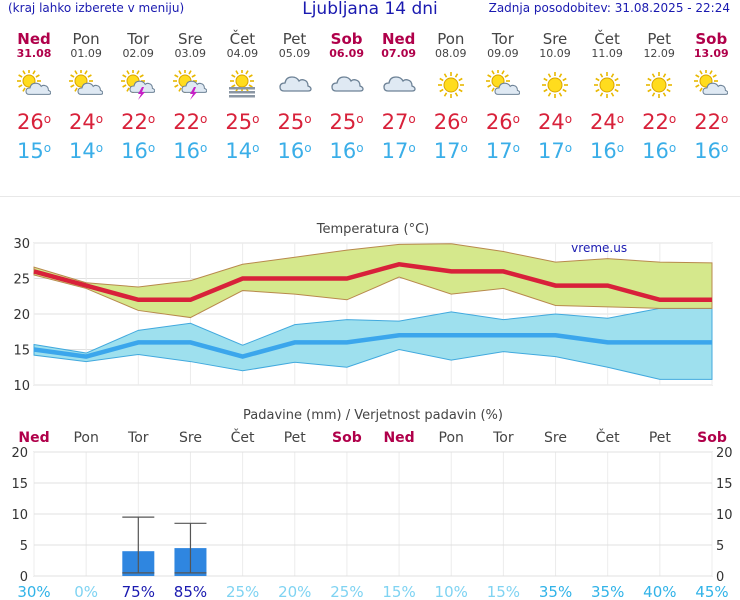 This screenshot has height=600, width=740. What do you see at coordinates (555, 53) in the screenshot?
I see `day-date: 10.09` at bounding box center [555, 53].